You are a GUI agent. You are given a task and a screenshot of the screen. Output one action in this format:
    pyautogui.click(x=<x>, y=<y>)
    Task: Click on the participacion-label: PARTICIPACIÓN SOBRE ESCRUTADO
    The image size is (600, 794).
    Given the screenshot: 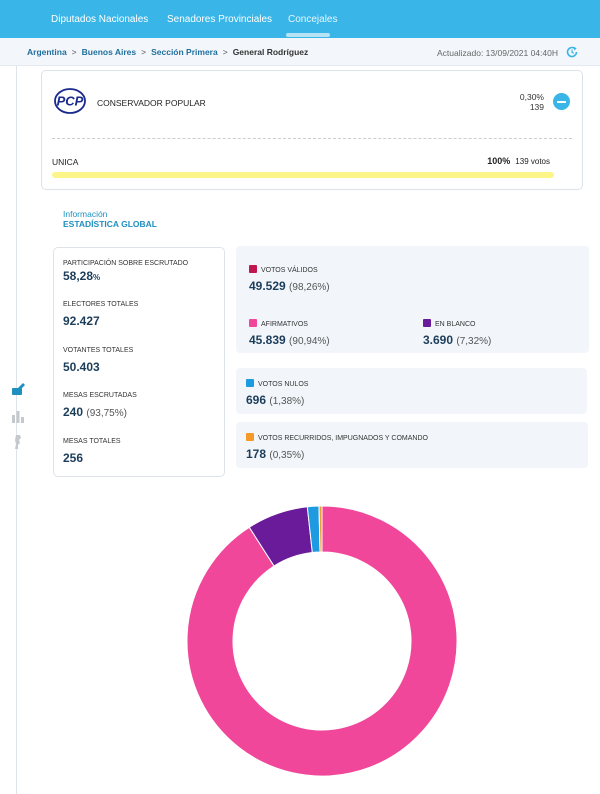 What is the action you would take?
    pyautogui.click(x=126, y=263)
    